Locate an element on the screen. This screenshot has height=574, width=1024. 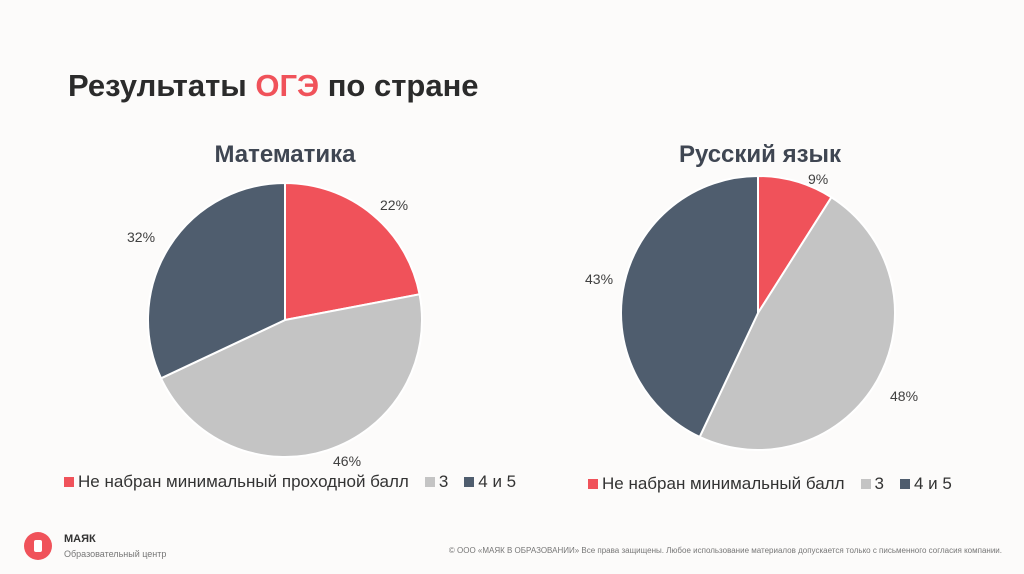
pie-math is located at coordinates (285, 319).